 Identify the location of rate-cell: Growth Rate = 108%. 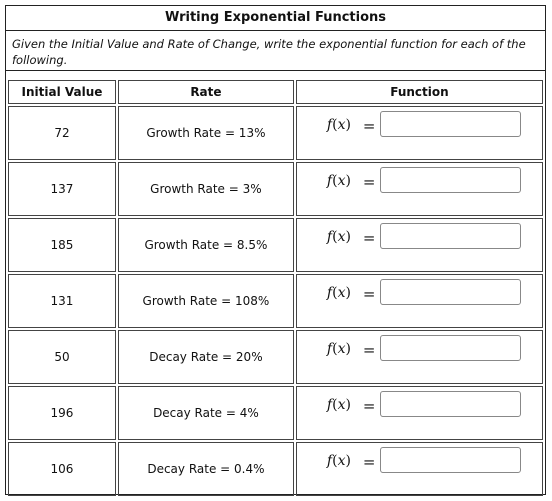
(205, 301).